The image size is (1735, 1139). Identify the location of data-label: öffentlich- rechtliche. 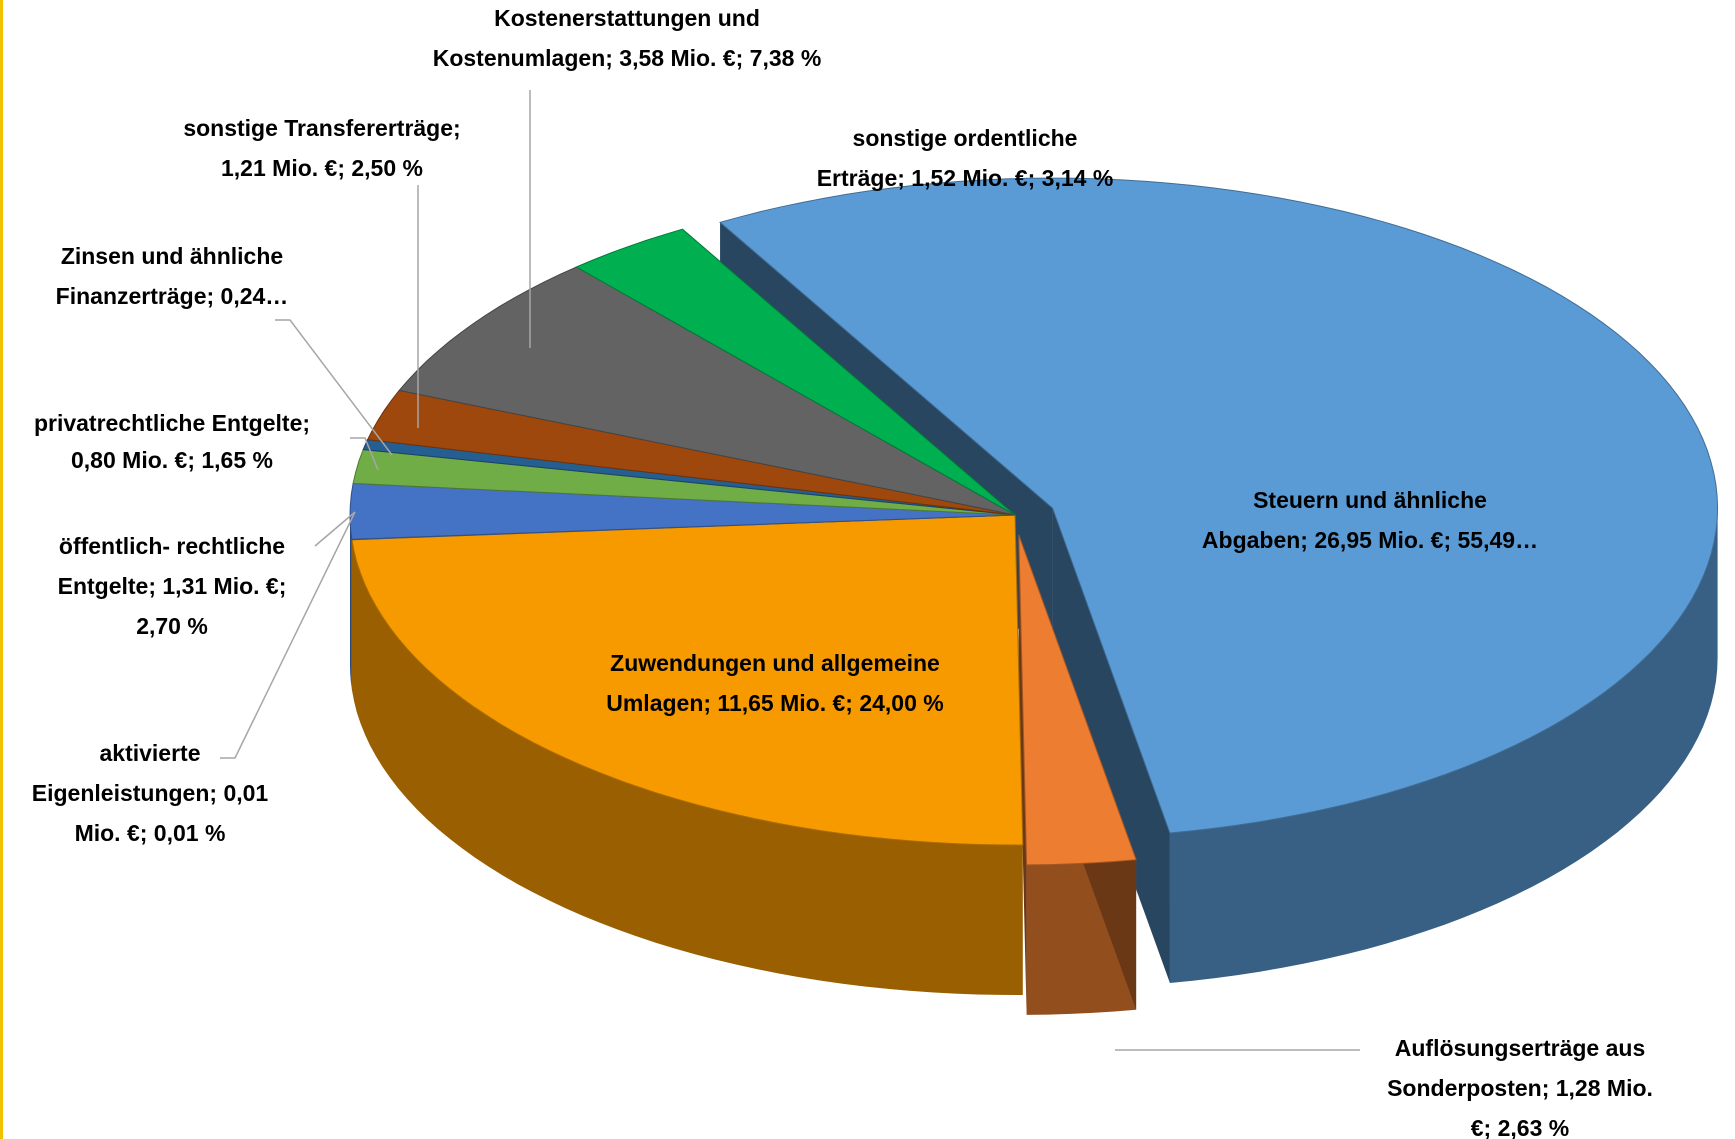
(172, 546).